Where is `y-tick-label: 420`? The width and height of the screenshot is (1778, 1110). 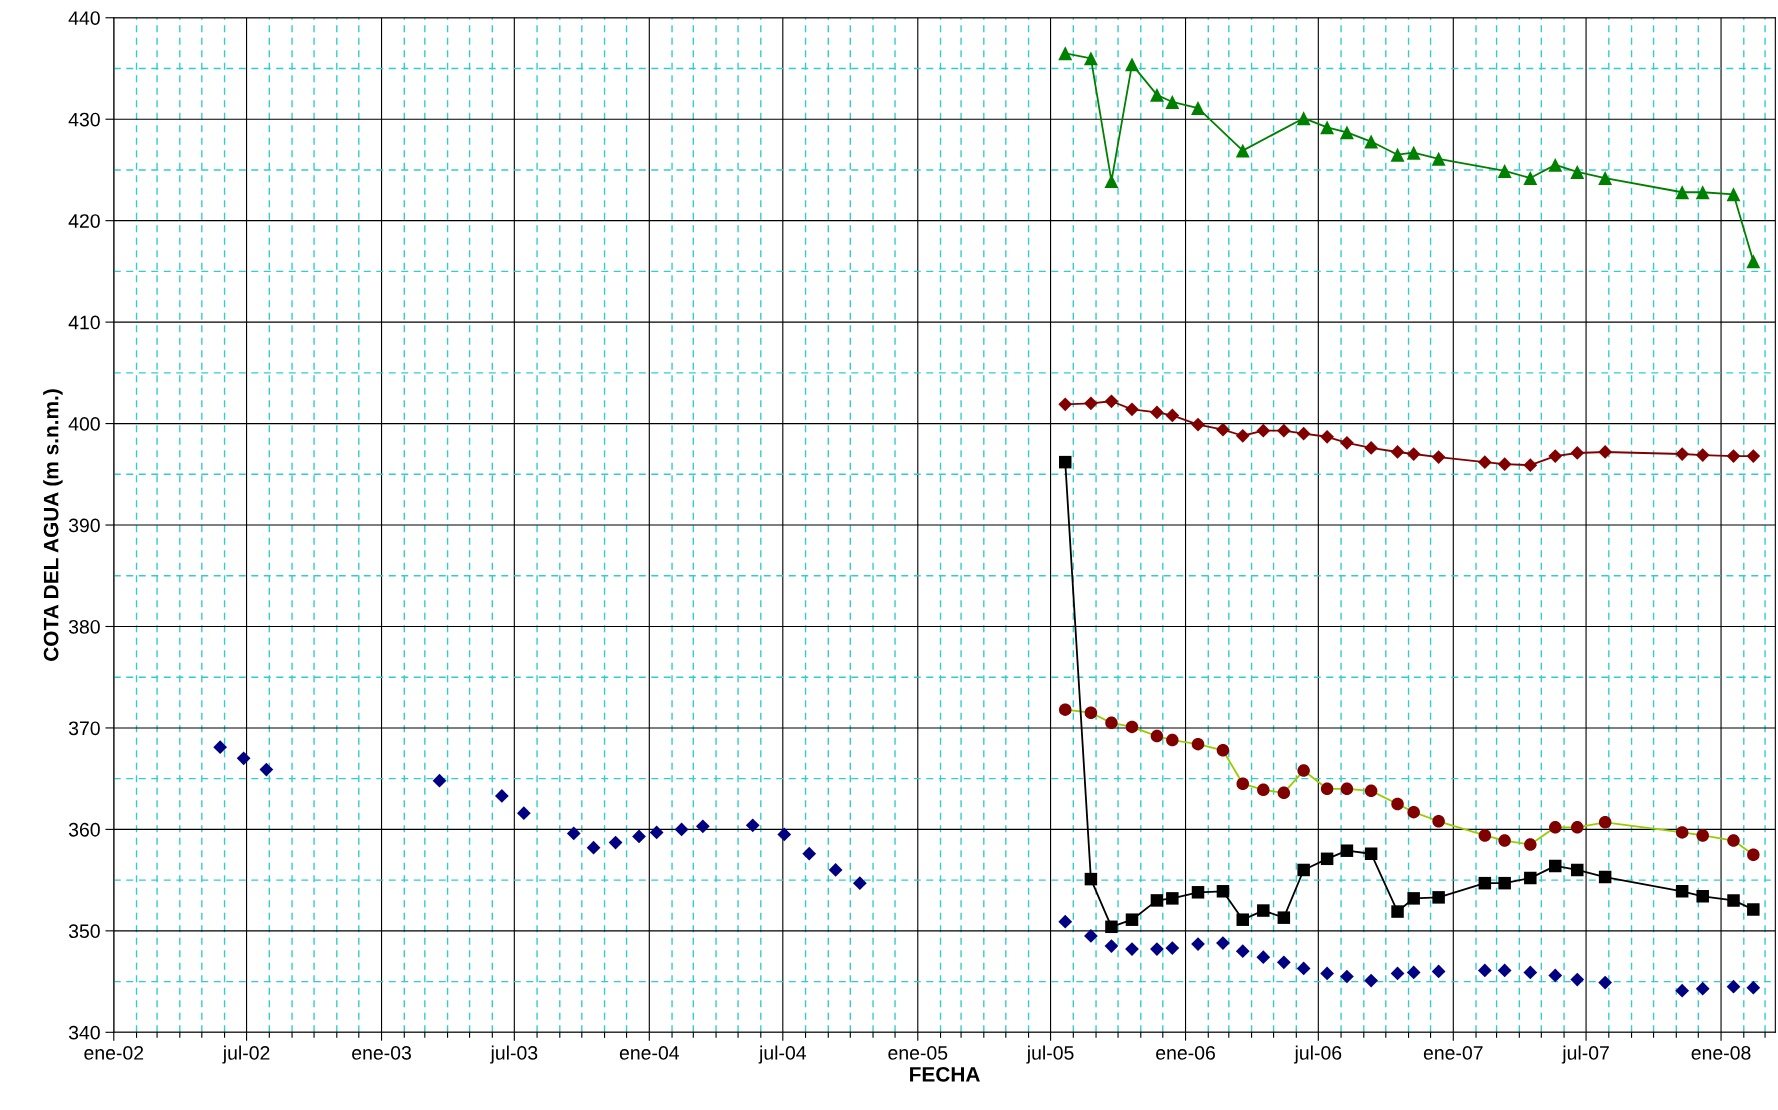 y-tick-label: 420 is located at coordinates (84, 221).